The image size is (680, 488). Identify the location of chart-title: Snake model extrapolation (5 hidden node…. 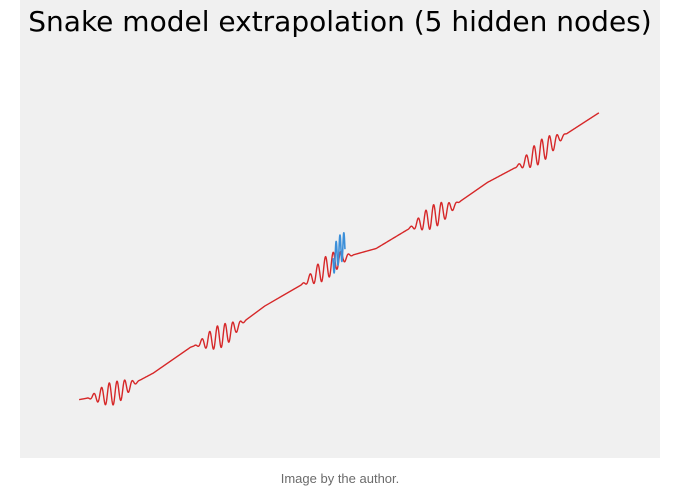
(340, 21).